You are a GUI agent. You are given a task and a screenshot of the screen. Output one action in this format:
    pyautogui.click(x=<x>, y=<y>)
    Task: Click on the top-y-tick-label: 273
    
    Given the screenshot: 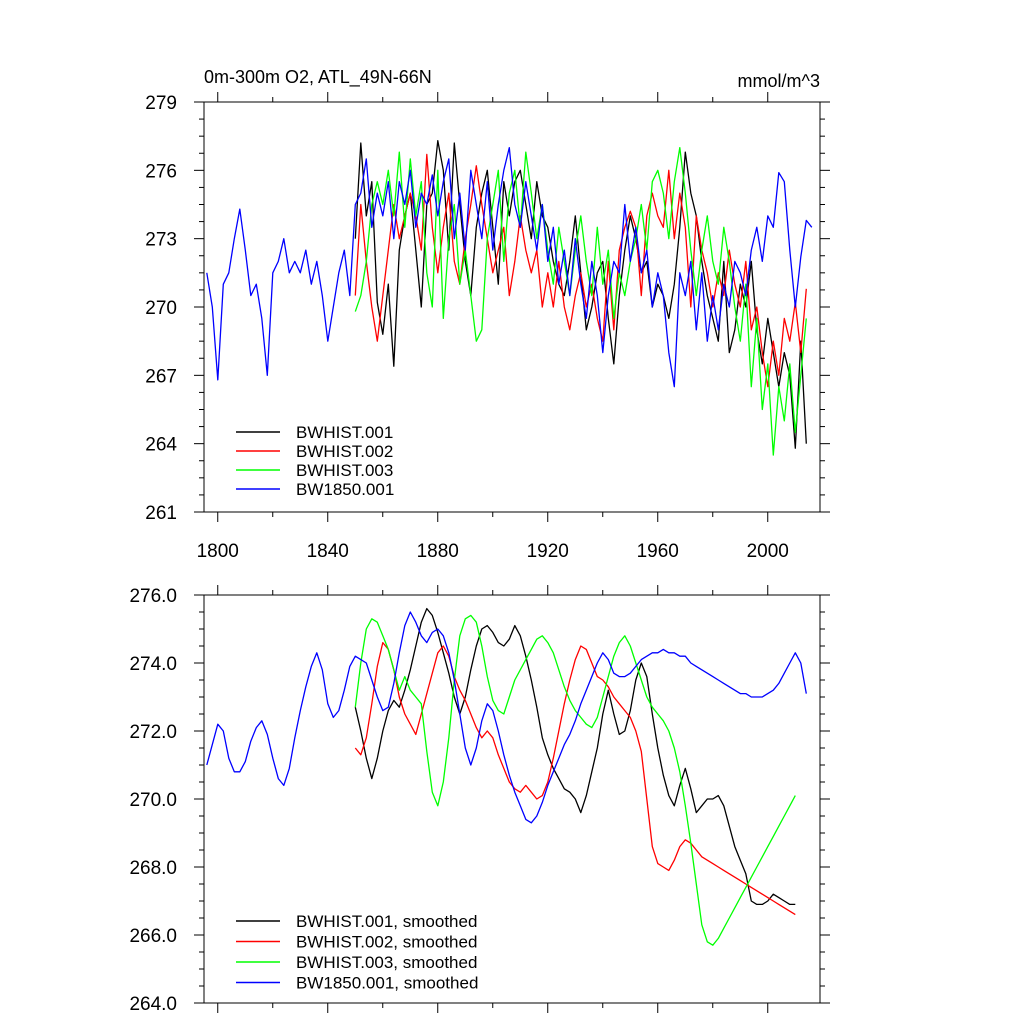 What is the action you would take?
    pyautogui.click(x=161, y=240)
    